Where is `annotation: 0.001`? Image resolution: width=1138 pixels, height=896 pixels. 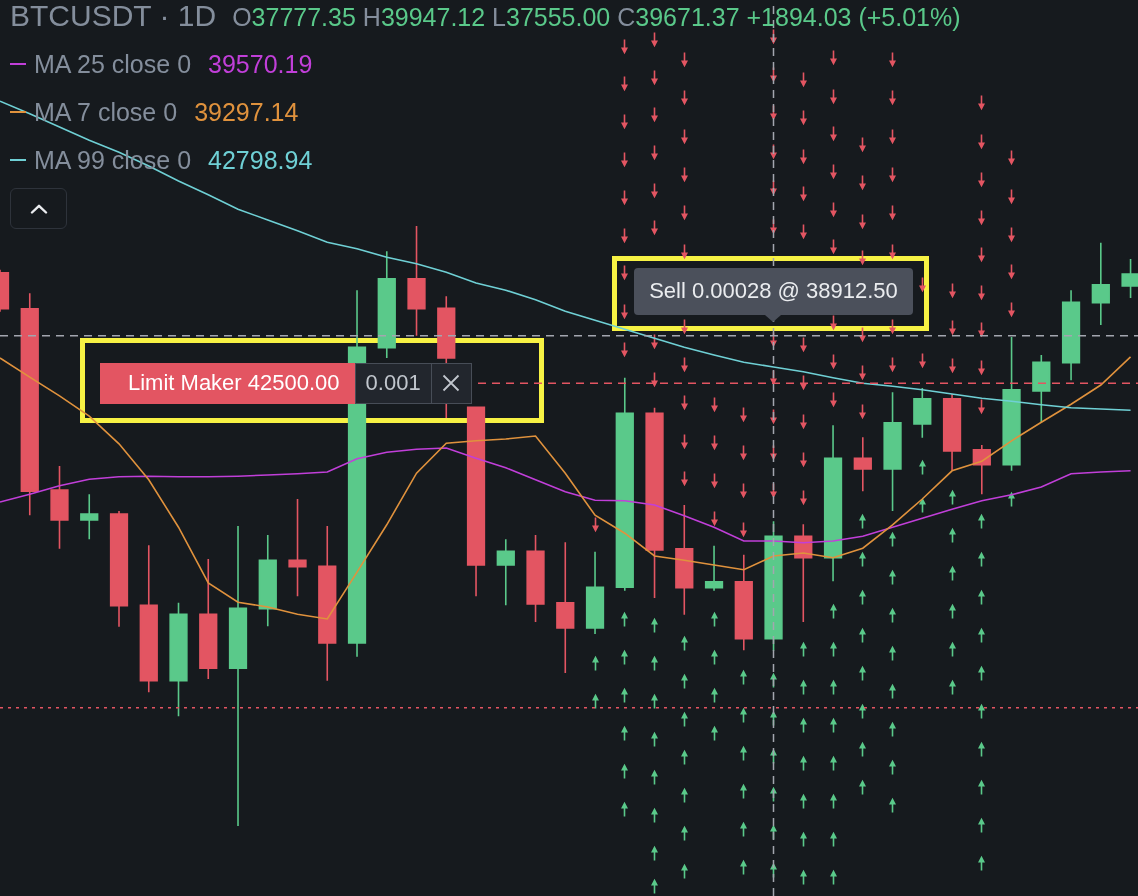
annotation: 0.001 is located at coordinates (393, 383).